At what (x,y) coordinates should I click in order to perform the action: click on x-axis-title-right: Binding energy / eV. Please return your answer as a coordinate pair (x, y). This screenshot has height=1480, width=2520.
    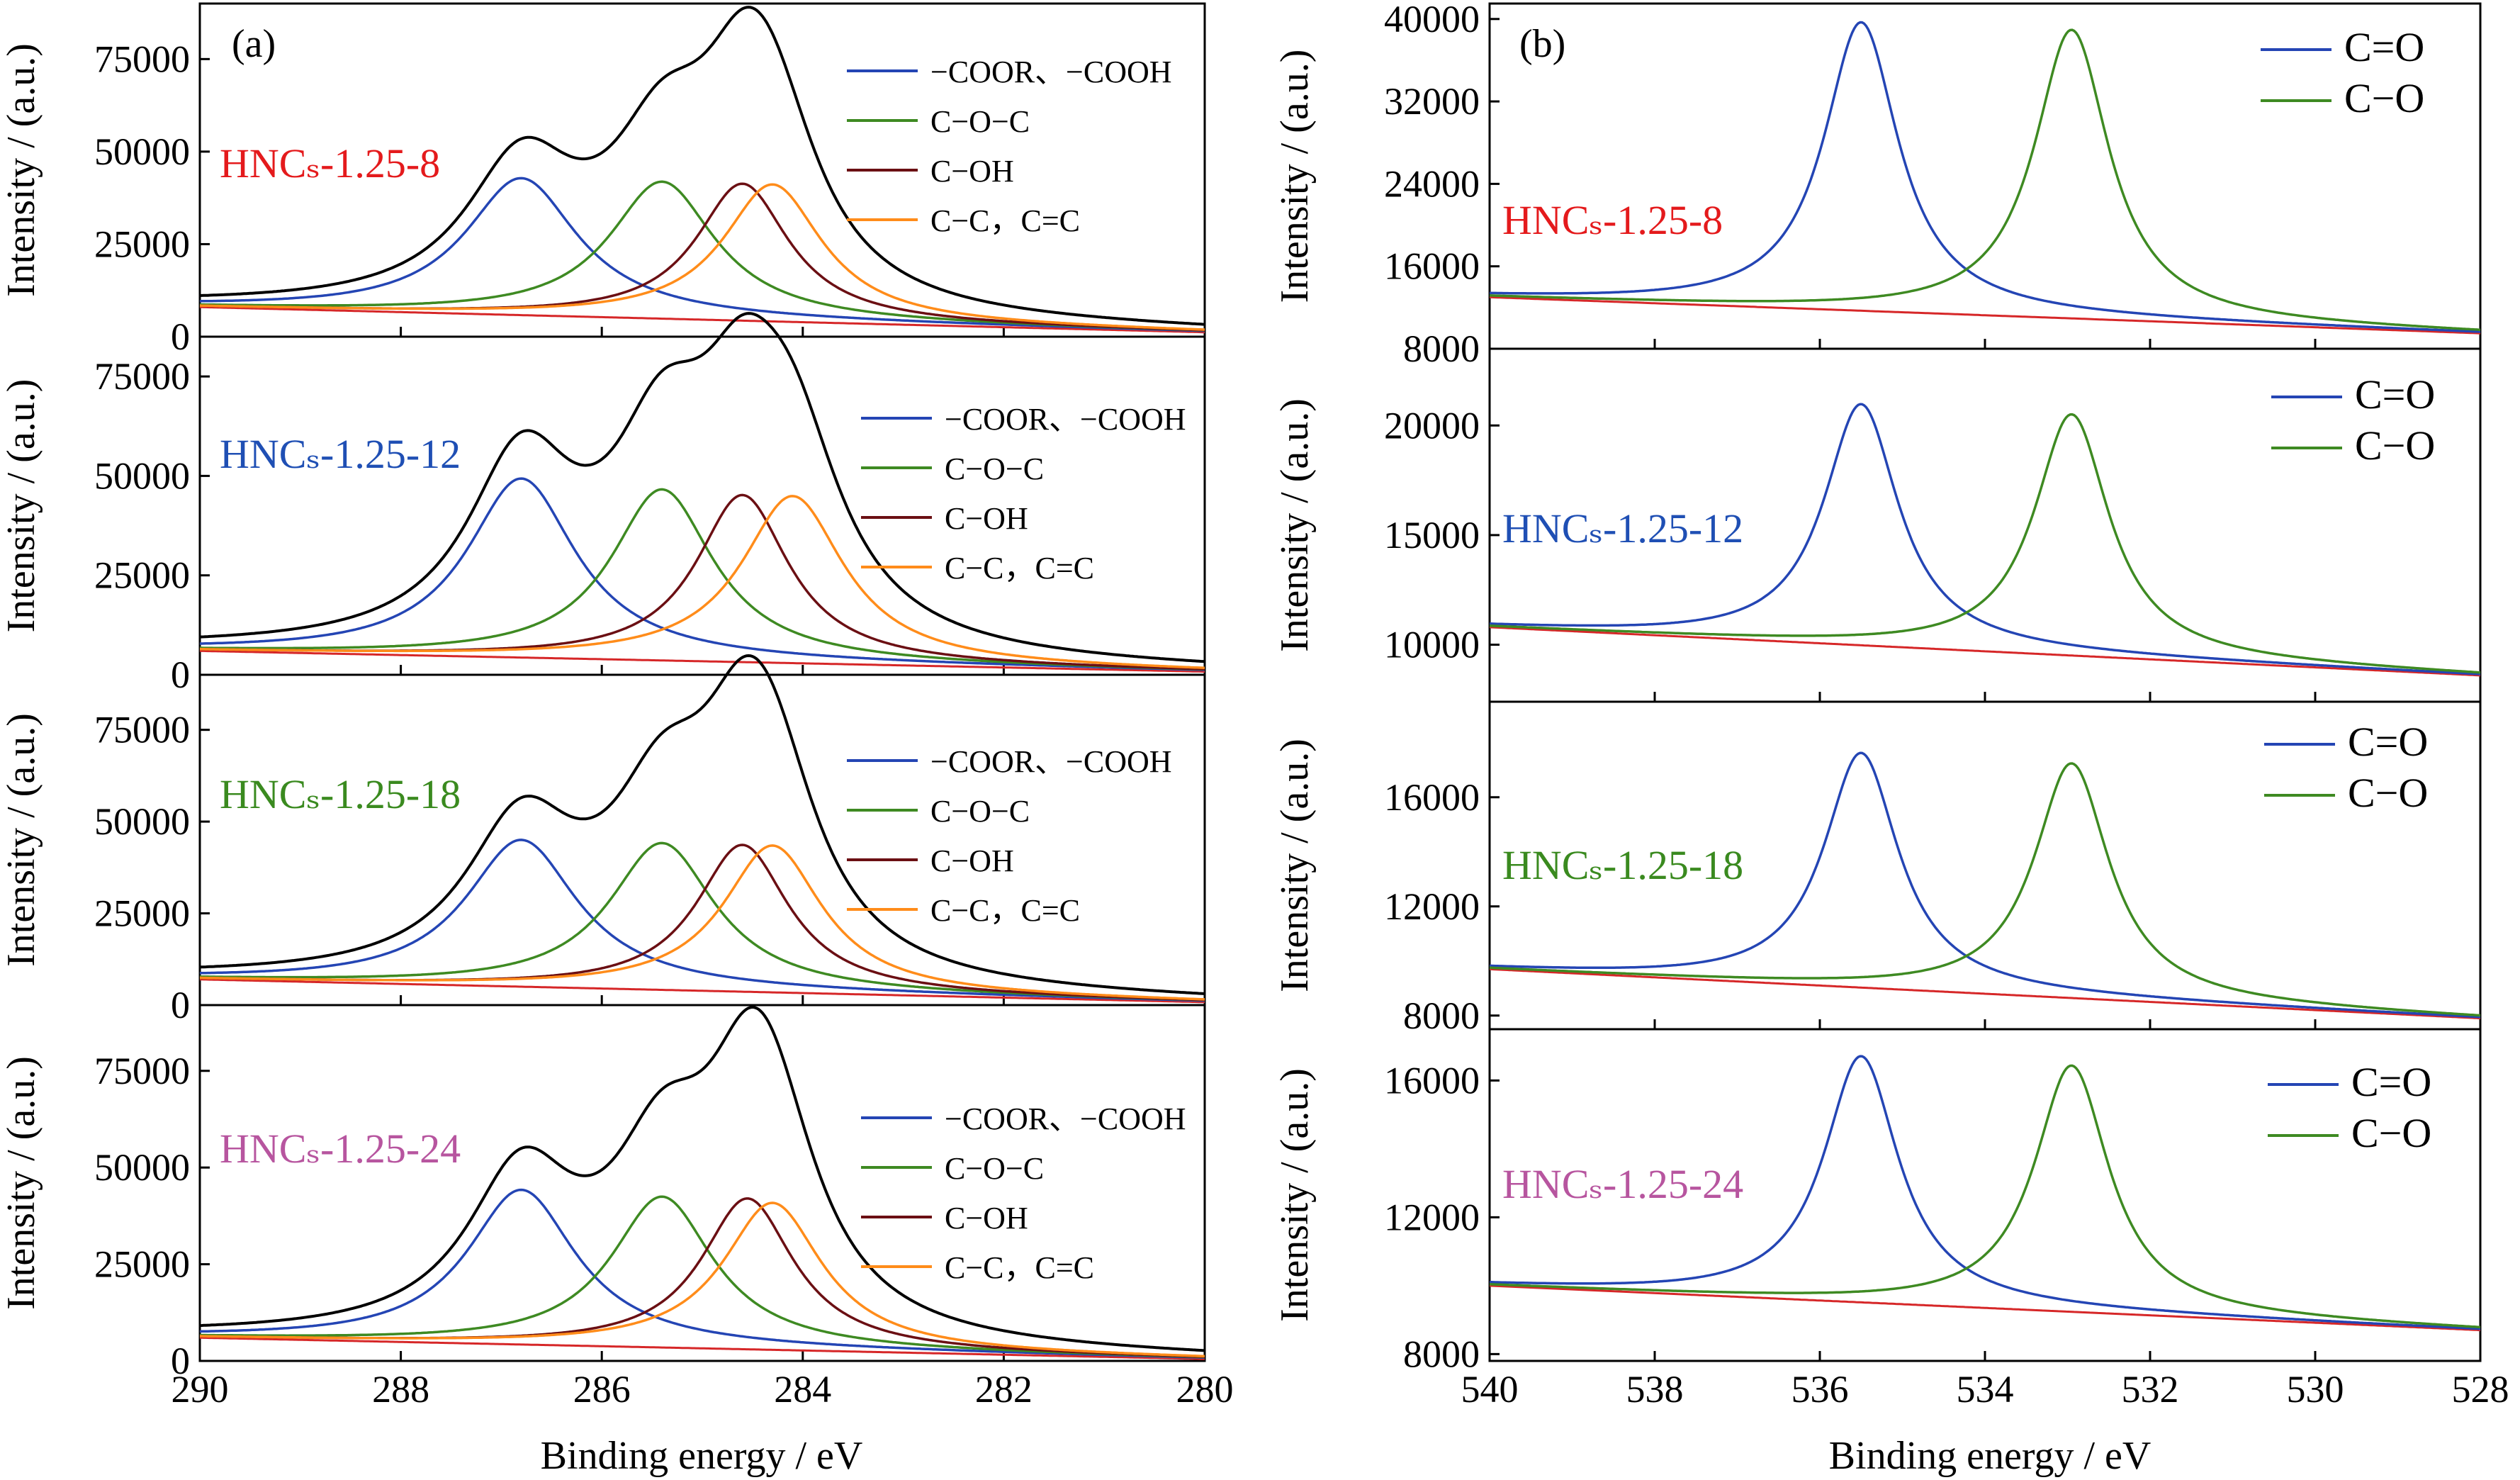
    Looking at the image, I should click on (1990, 1456).